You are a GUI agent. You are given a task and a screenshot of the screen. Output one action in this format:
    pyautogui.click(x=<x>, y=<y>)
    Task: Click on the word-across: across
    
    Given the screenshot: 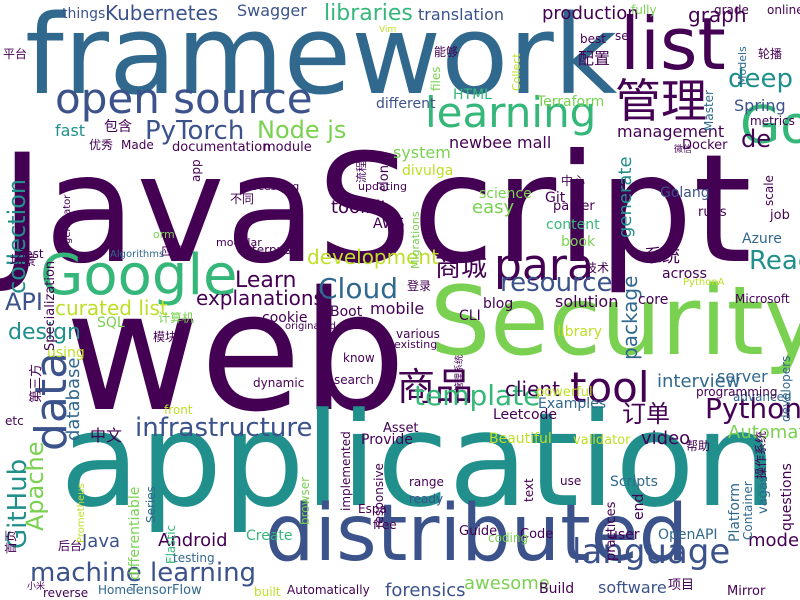 What is the action you would take?
    pyautogui.click(x=684, y=274)
    